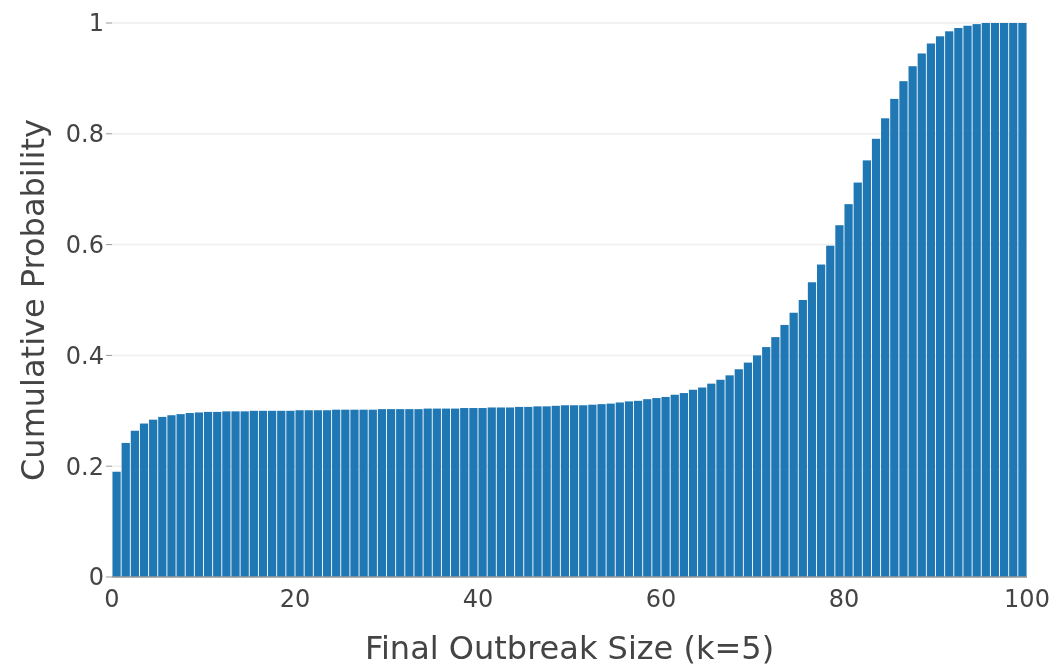  What do you see at coordinates (569, 648) in the screenshot?
I see `x-axis-title: Final Outbreak Size (k=5)` at bounding box center [569, 648].